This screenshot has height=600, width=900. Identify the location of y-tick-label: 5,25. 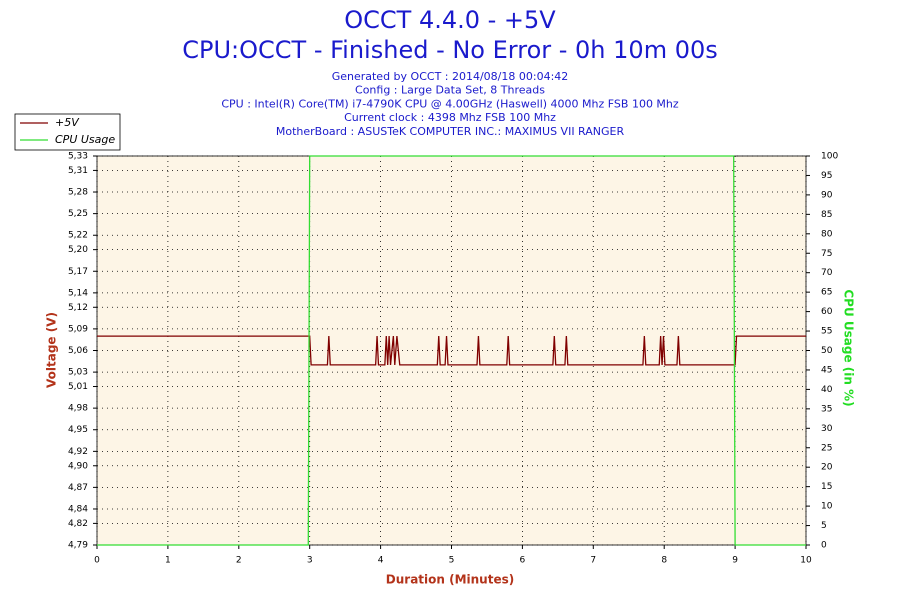
(78, 214).